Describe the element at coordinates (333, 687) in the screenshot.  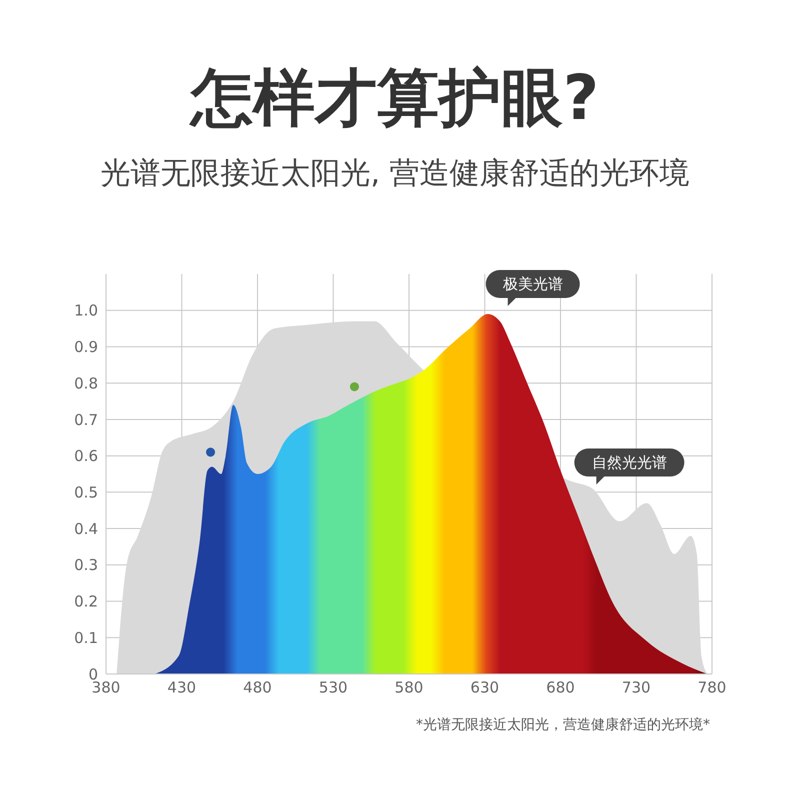
I see `x-tick-label: 530` at that location.